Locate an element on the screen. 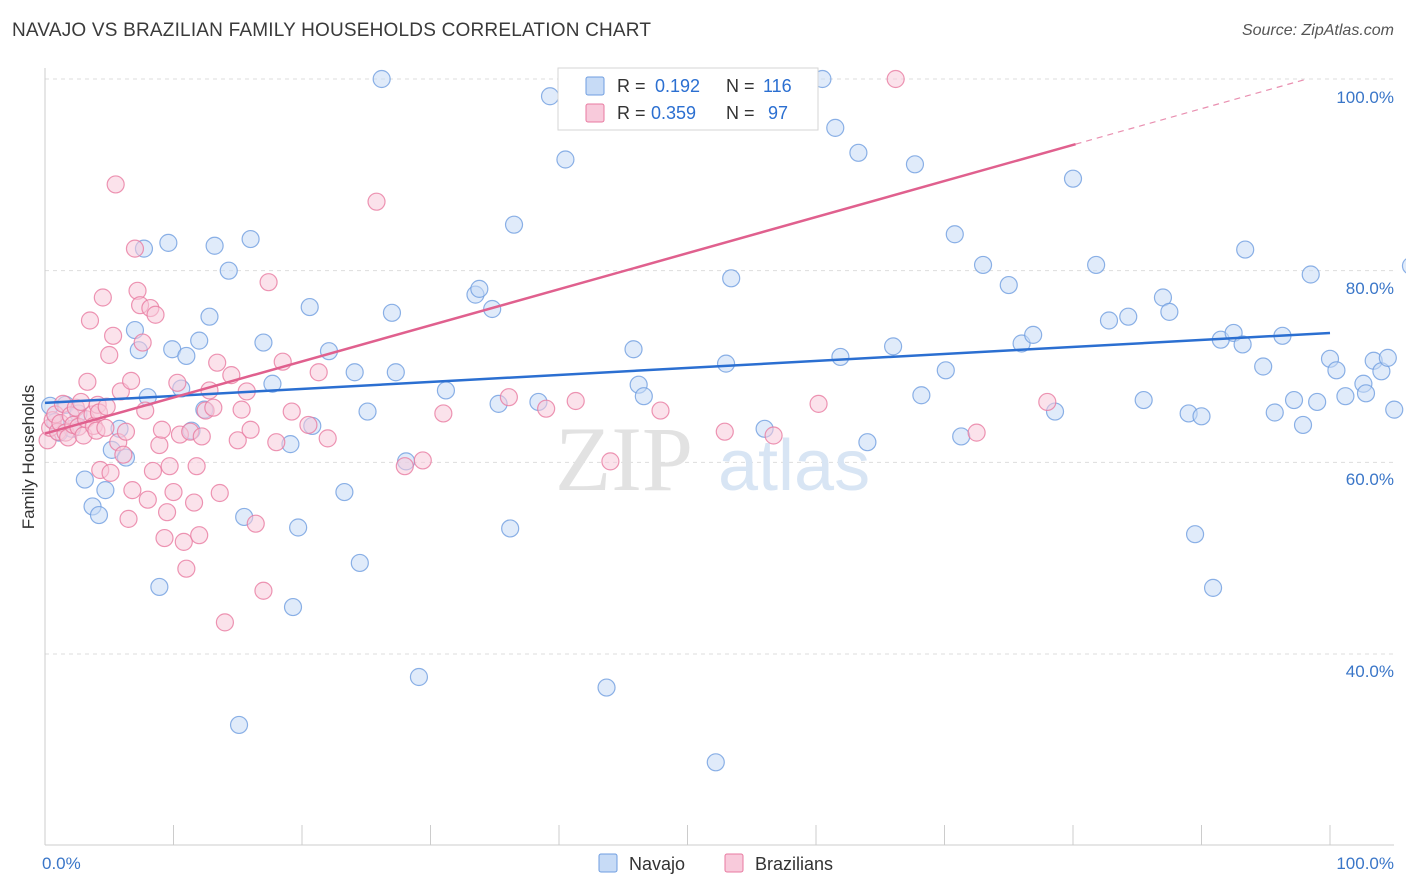 This screenshot has height=892, width=1406. navajo-trend-line is located at coordinates (687, 368).